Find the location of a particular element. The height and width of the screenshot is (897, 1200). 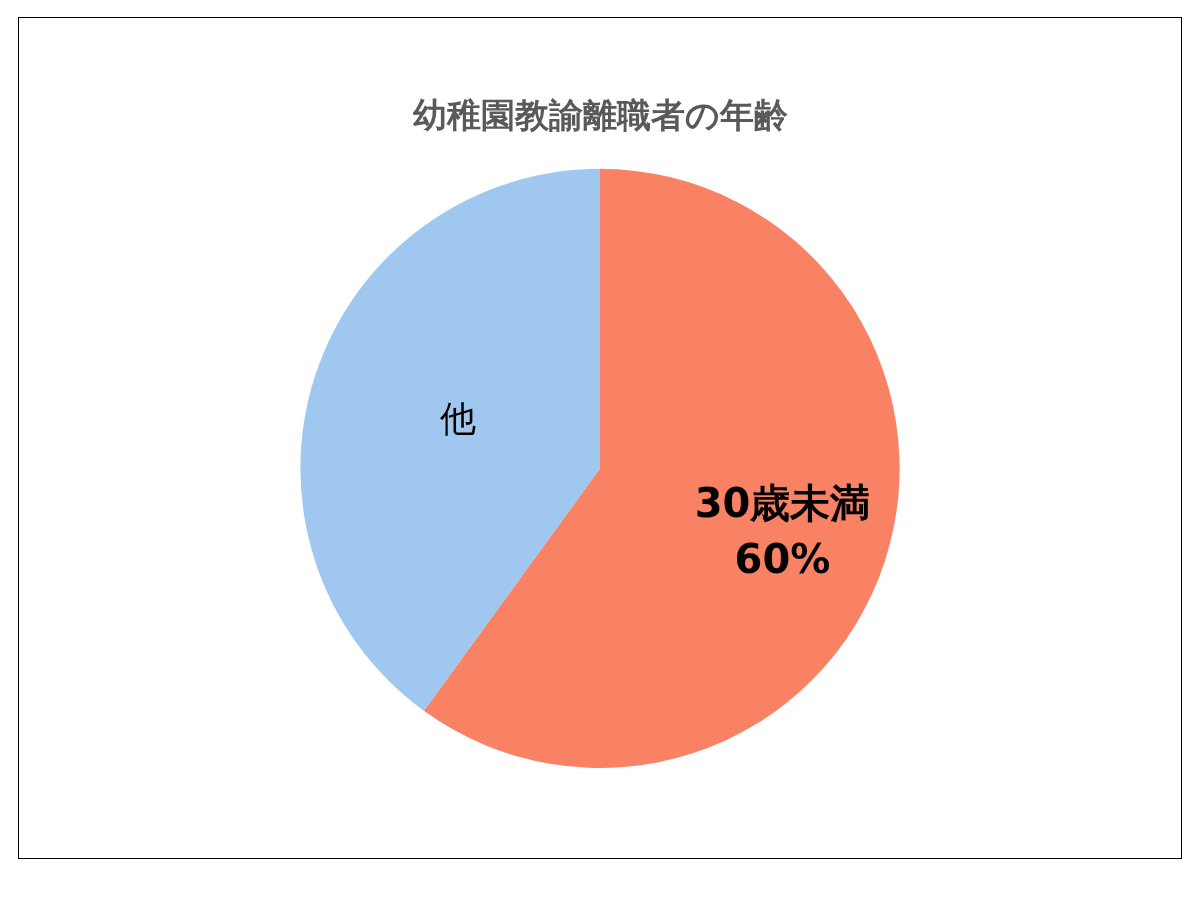

data-label: 60% is located at coordinates (782, 559).